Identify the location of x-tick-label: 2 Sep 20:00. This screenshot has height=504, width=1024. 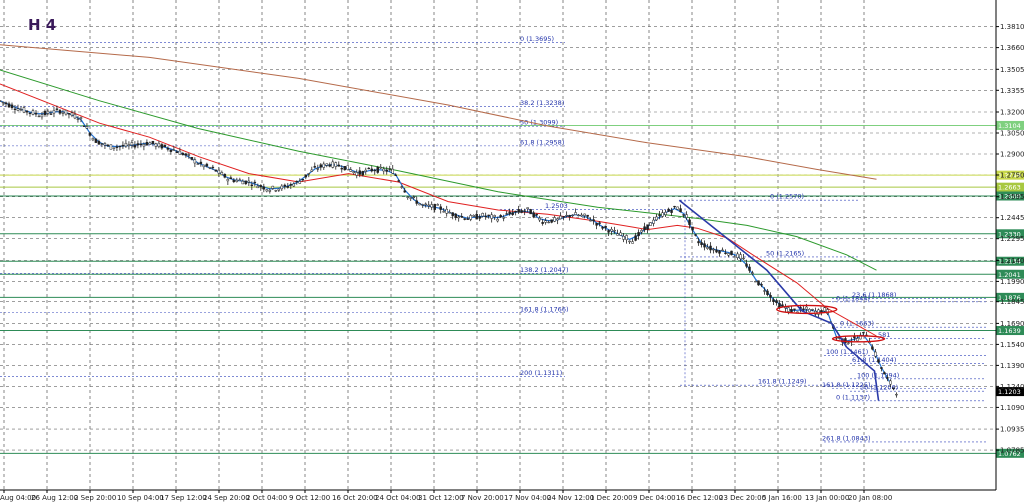
(95, 498).